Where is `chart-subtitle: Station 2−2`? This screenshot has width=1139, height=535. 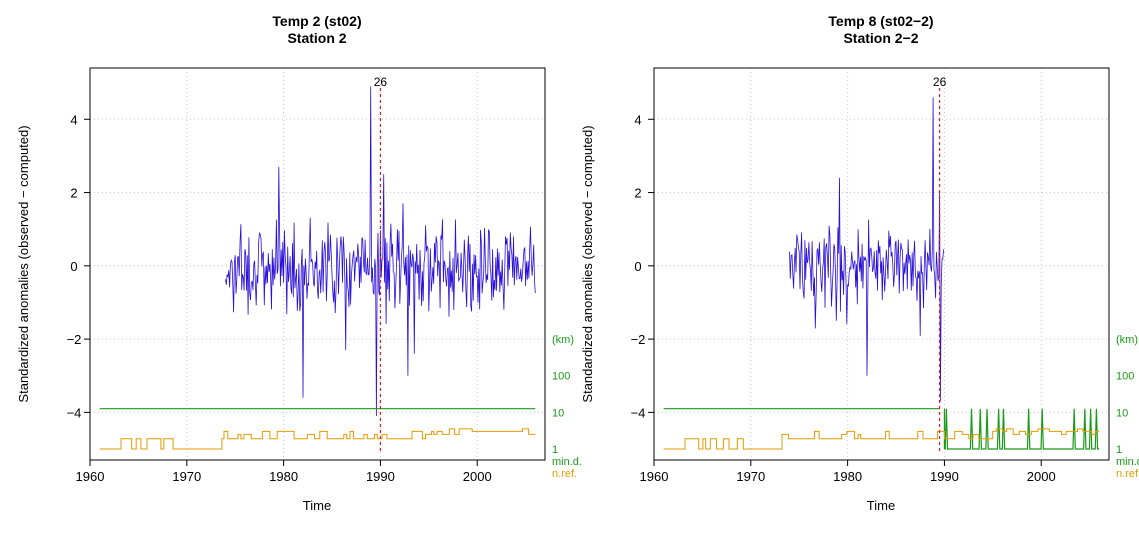 chart-subtitle: Station 2−2 is located at coordinates (880, 38).